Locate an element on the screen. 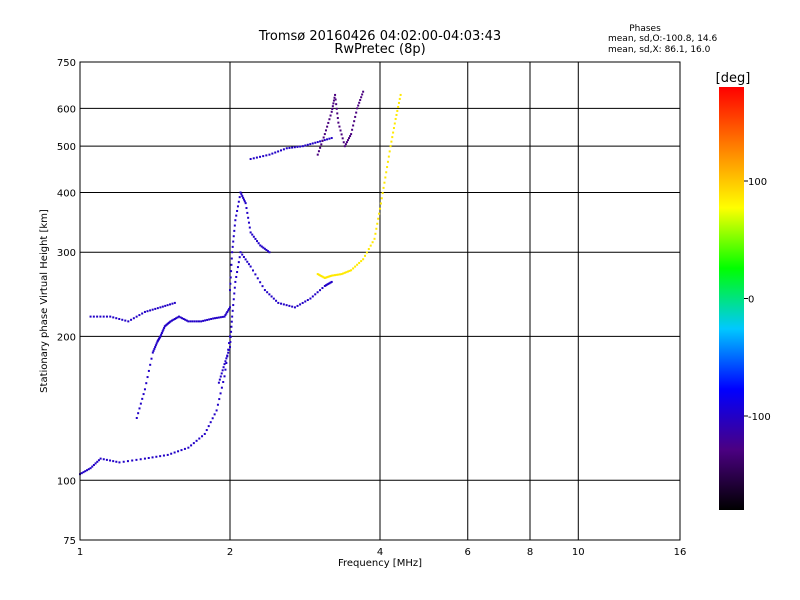 Image resolution: width=800 pixels, height=600 pixels. stats-line-o: mean, sd,O:-100.8, 14.6 is located at coordinates (663, 39).